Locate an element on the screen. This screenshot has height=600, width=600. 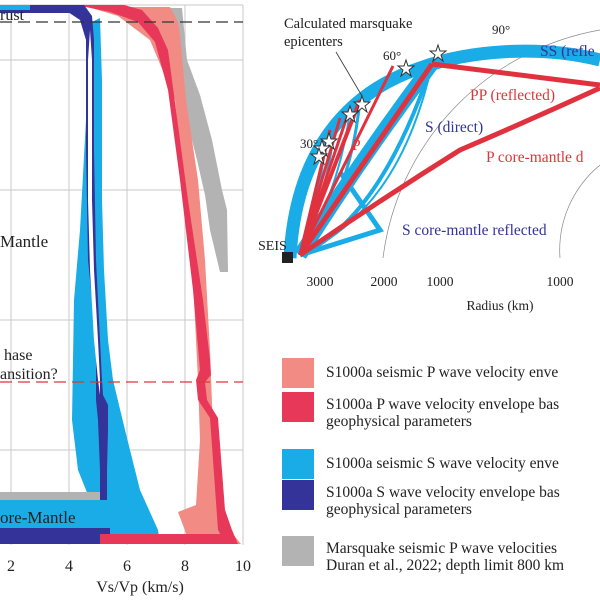
ss-label: SS (refle is located at coordinates (567, 51).